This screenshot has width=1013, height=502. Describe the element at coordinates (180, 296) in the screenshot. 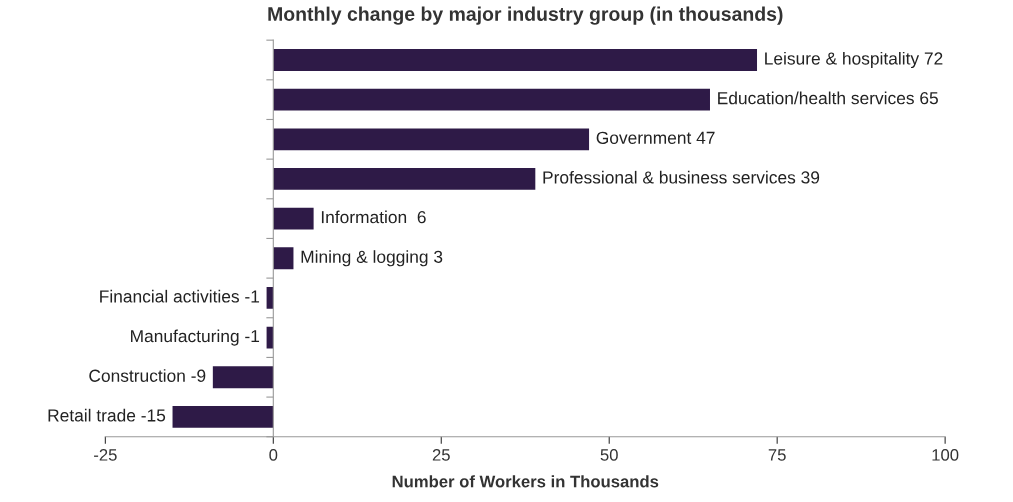

I see `y-tick-label: Financial activities -1` at that location.